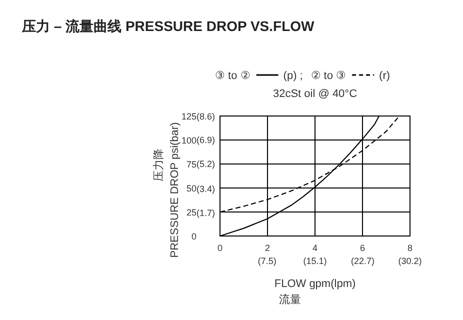 Image resolution: width=463 pixels, height=320 pixels. Describe the element at coordinates (205, 163) in the screenshot. I see `y2-tick-label: (5.2)` at that location.